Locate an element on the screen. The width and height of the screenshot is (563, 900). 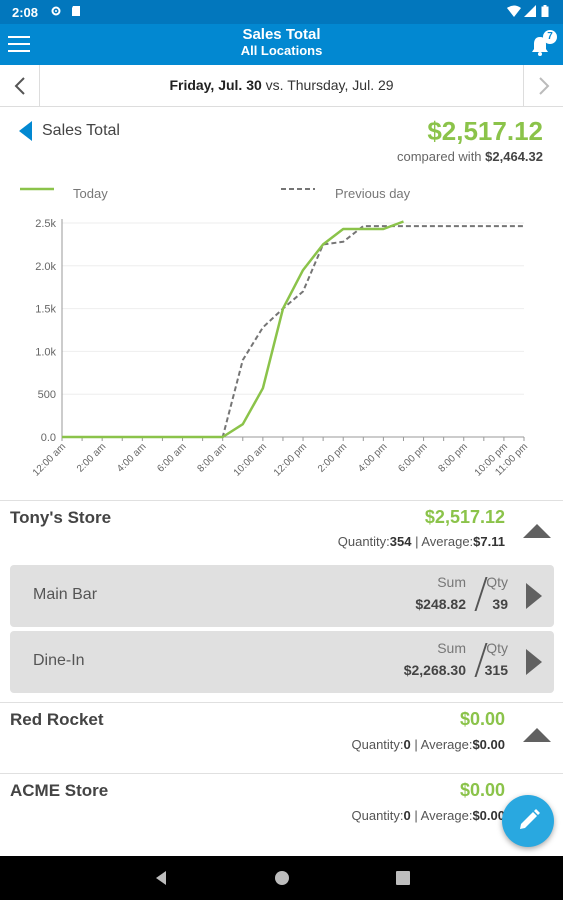
sum-value: $248.82 is located at coordinates (440, 604).